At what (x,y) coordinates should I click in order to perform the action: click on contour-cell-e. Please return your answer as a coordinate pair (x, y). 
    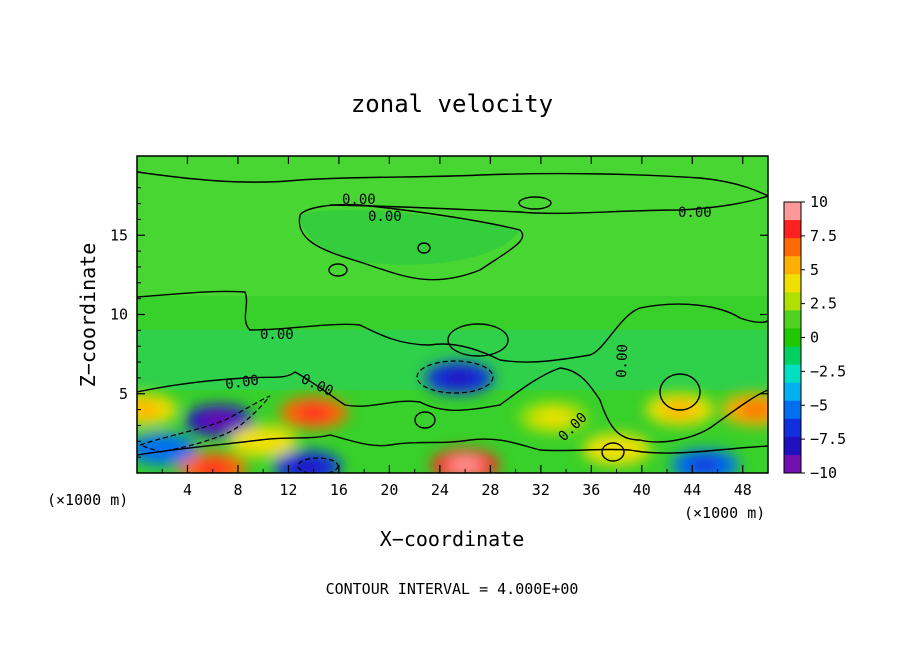
    Looking at the image, I should click on (424, 248).